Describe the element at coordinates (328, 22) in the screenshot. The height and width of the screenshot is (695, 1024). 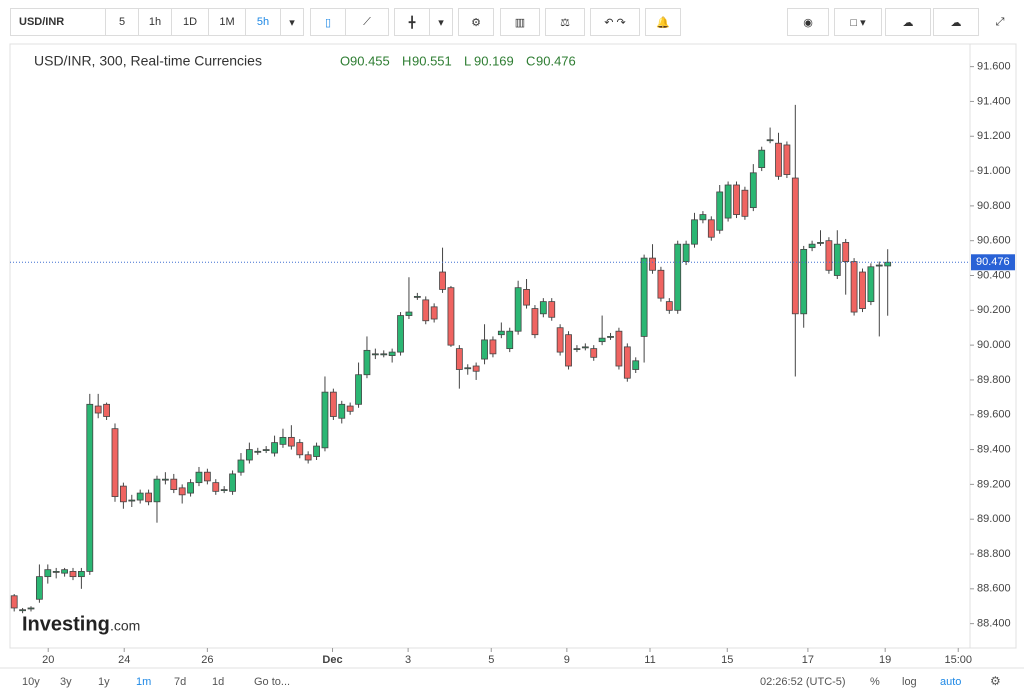
I see `candles-icon: ▯` at that location.